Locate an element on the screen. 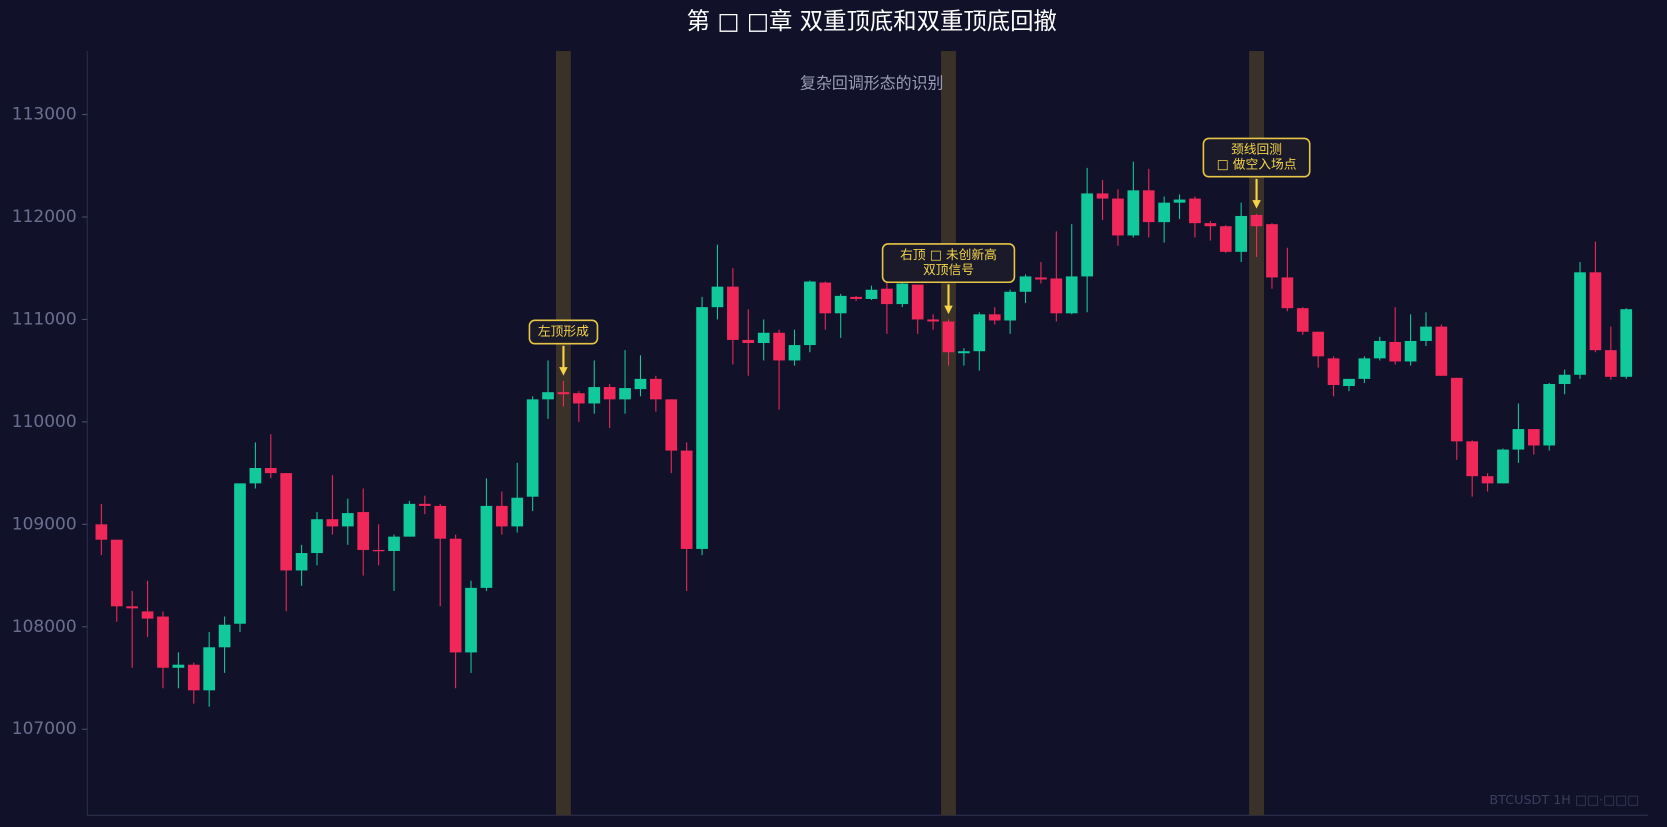 The height and width of the screenshot is (827, 1667). annotation-text: 右顶 □ 未创新高 is located at coordinates (948, 255).